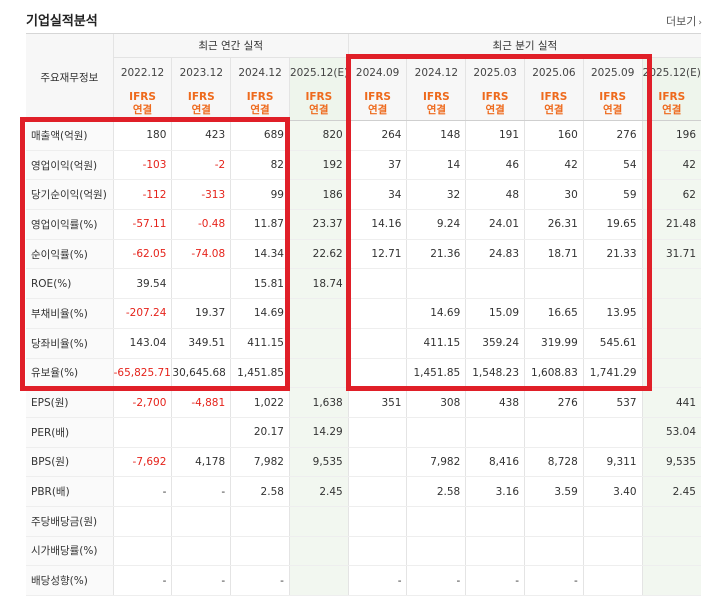  I want to click on table-cell: 689, so click(260, 135).